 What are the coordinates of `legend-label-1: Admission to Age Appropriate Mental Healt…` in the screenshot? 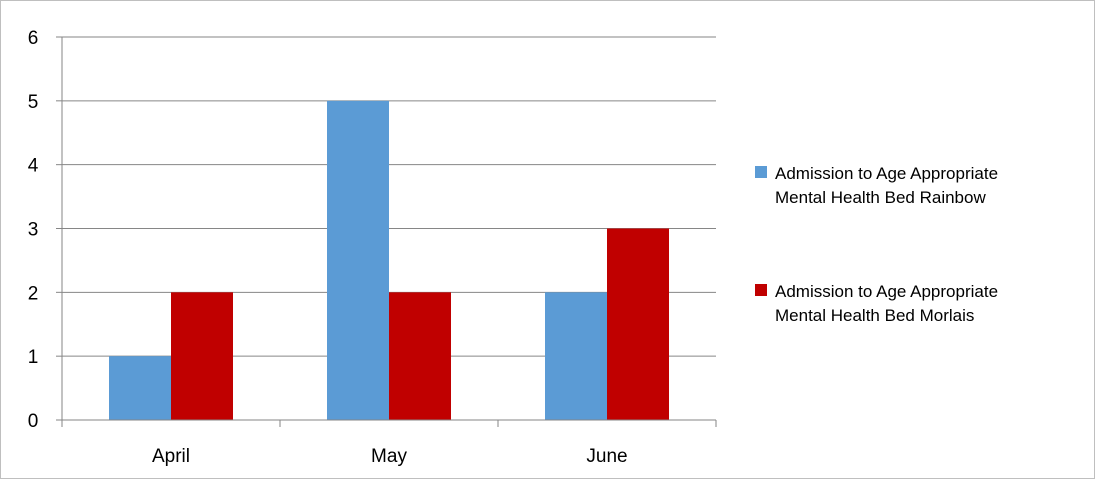 It's located at (886, 185).